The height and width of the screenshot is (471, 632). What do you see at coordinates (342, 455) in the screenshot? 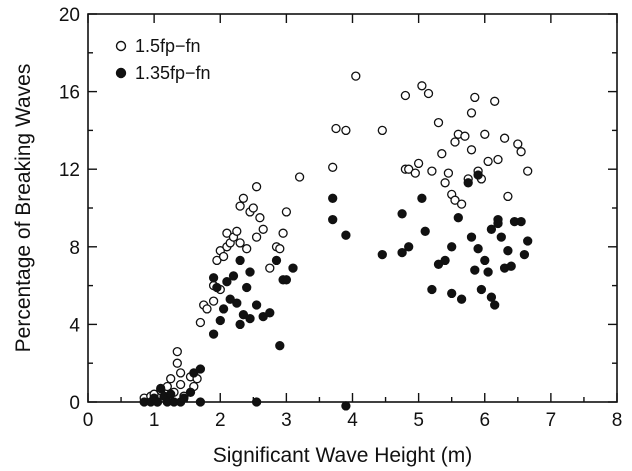
I see `x-axis-title: Significant Wave Height (m)` at bounding box center [342, 455].